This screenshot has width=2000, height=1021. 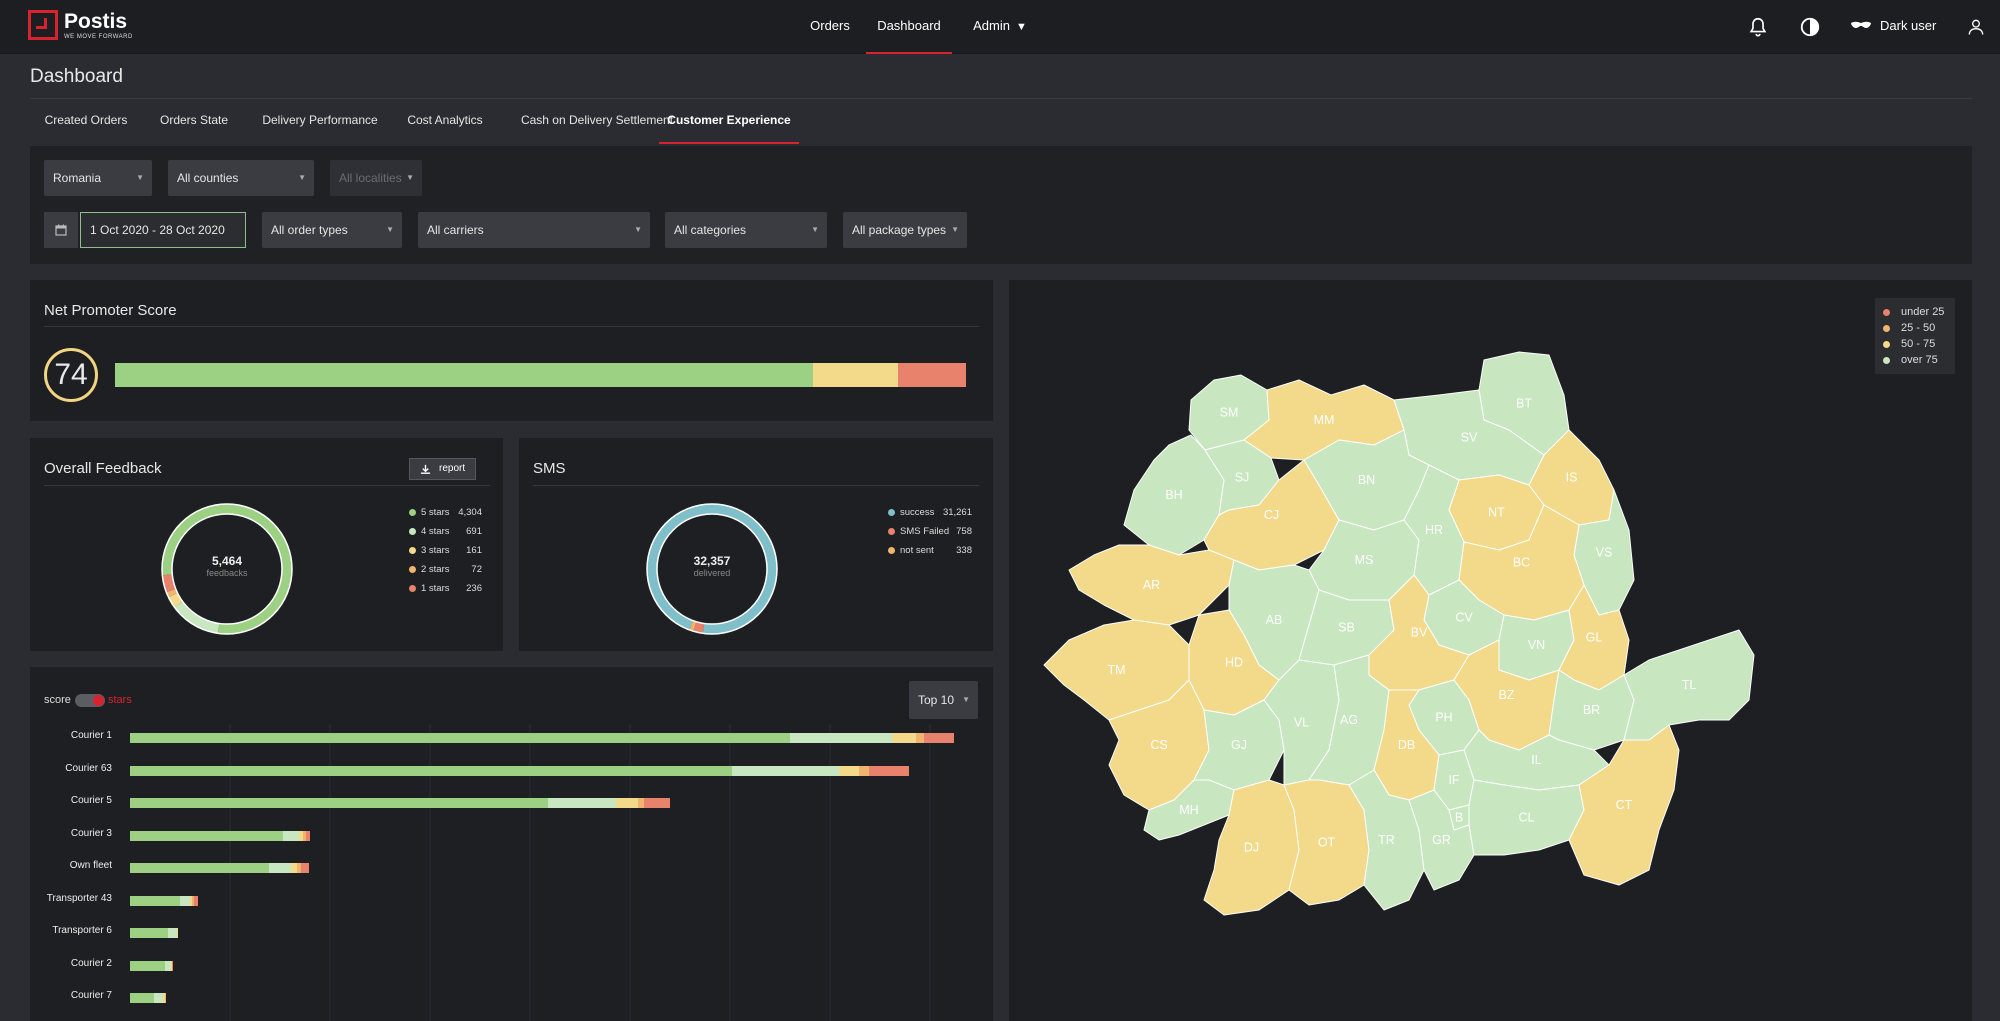 I want to click on tab-orders-state: Orders State, so click(x=194, y=120).